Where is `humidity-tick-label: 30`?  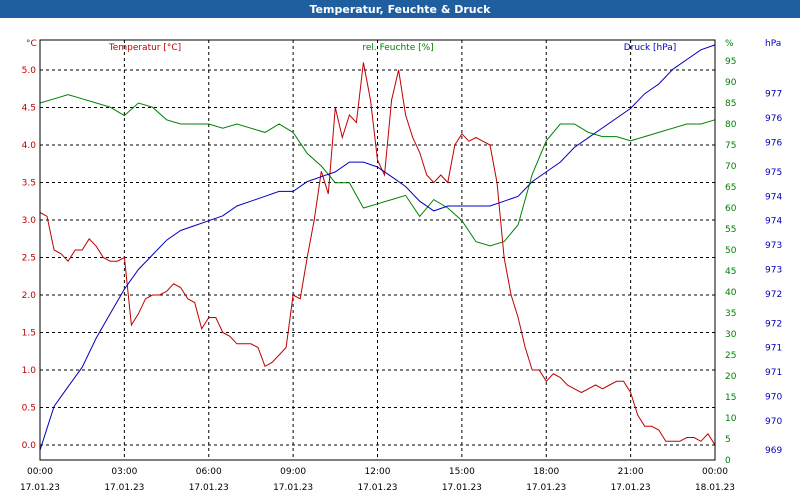 humidity-tick-label: 30 is located at coordinates (731, 335).